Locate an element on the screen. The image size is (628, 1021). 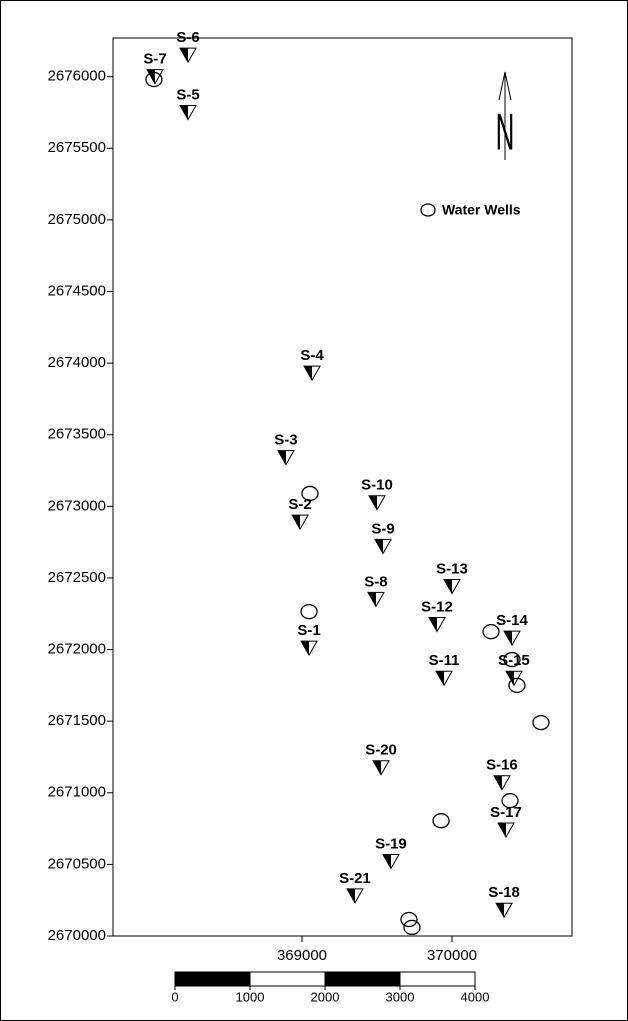
site-label: S-21 is located at coordinates (355, 878).